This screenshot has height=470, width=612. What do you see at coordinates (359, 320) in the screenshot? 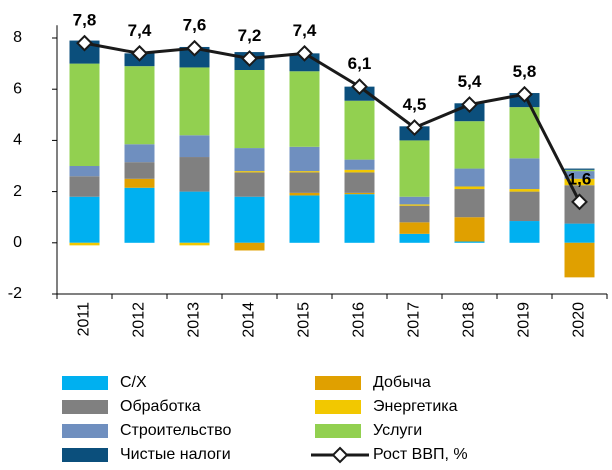
I see `x-tick-label: 2016` at bounding box center [359, 320].